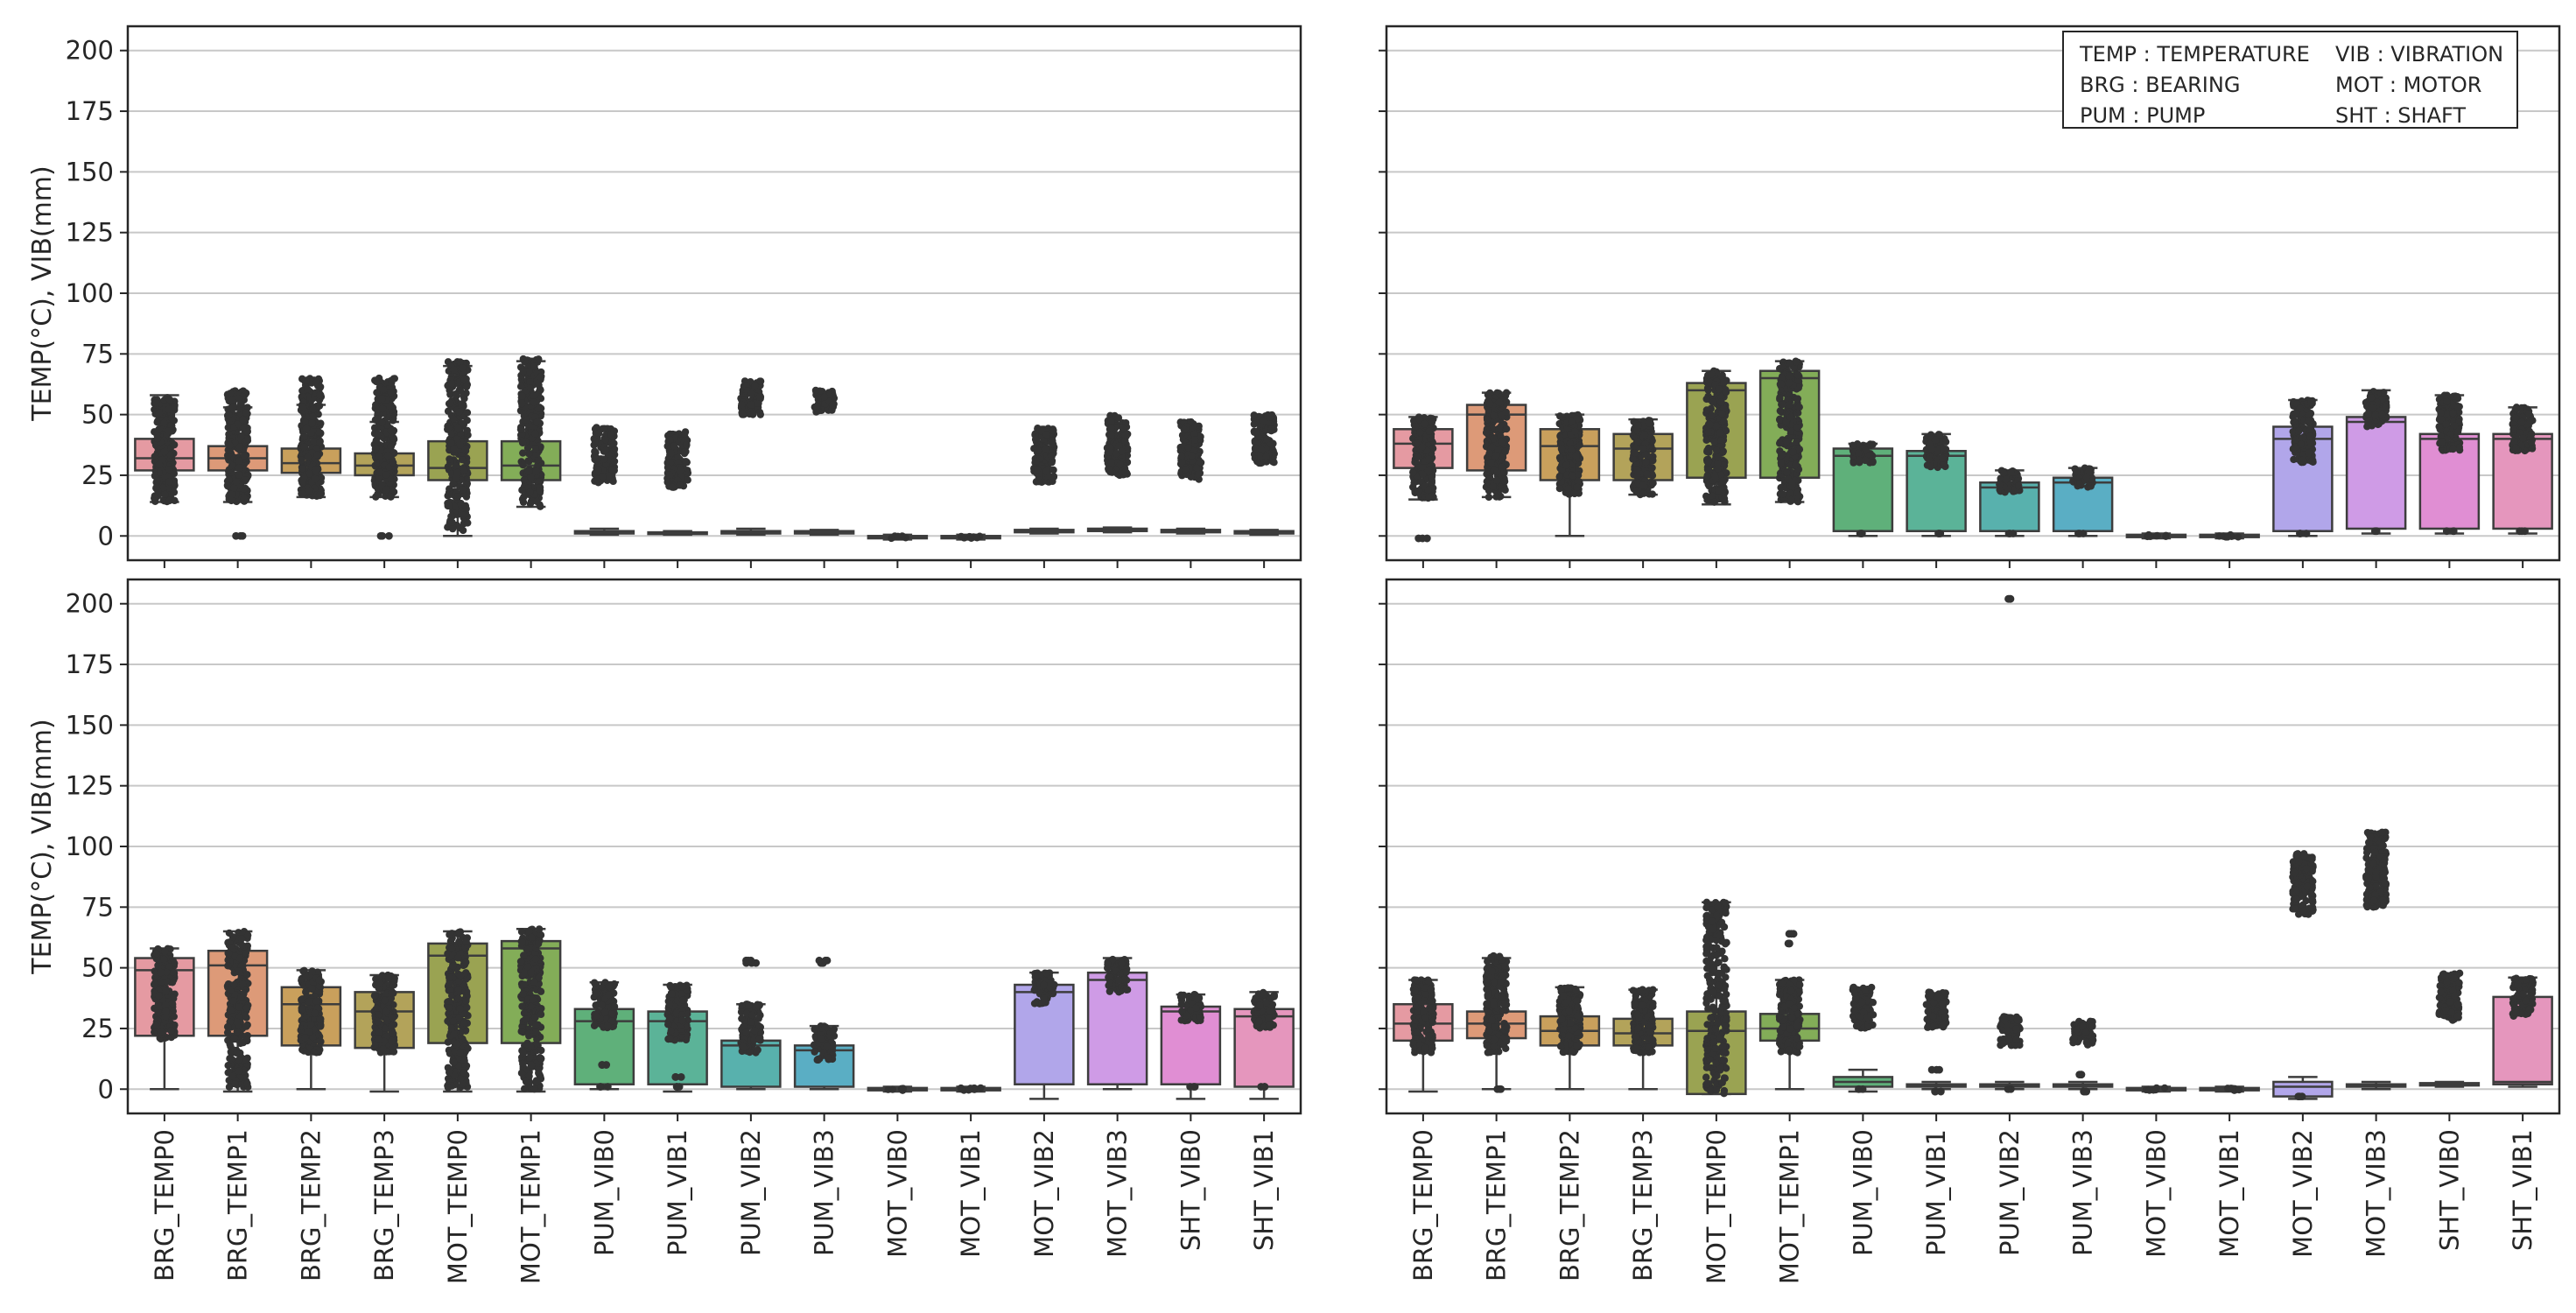  What do you see at coordinates (90, 171) in the screenshot?
I see `y-tick-label: 150` at bounding box center [90, 171].